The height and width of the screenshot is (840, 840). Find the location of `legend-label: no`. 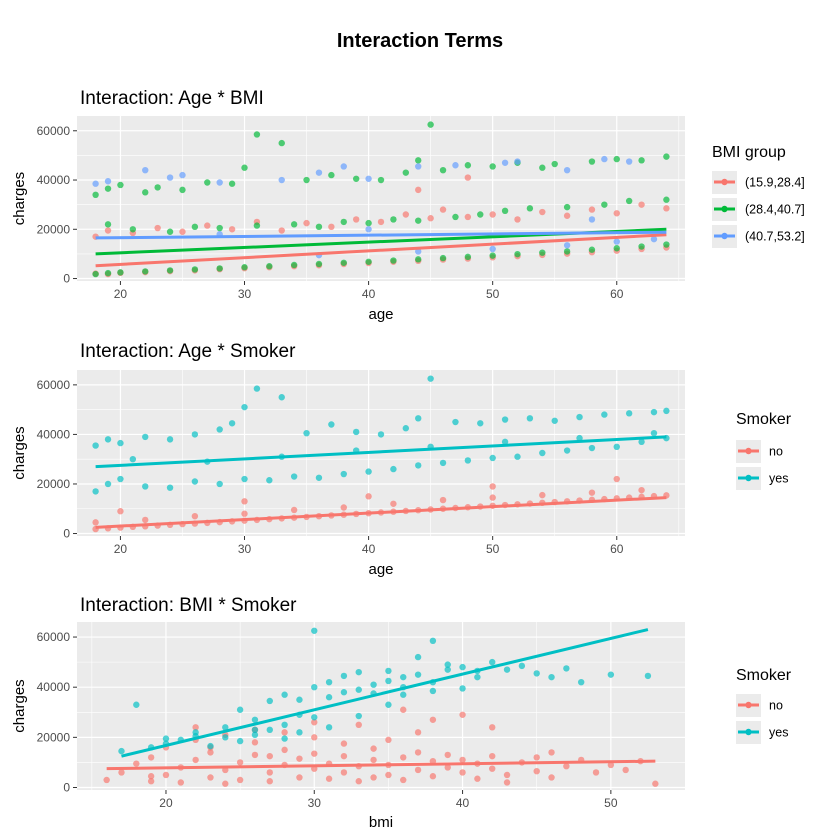

legend-label: no is located at coordinates (776, 452).